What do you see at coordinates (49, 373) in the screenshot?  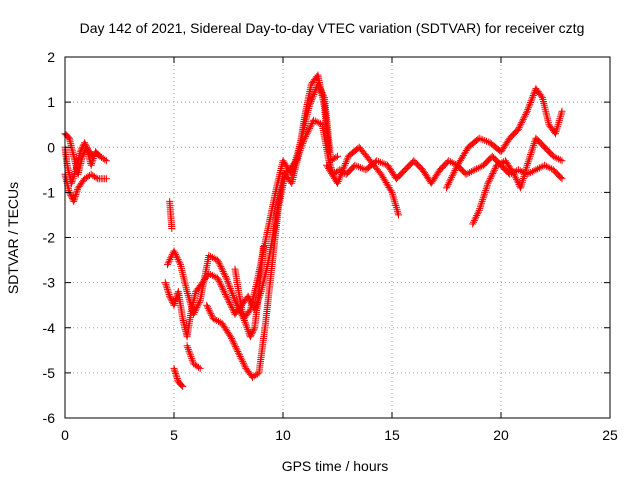 I see `y-tick-label: -5` at bounding box center [49, 373].